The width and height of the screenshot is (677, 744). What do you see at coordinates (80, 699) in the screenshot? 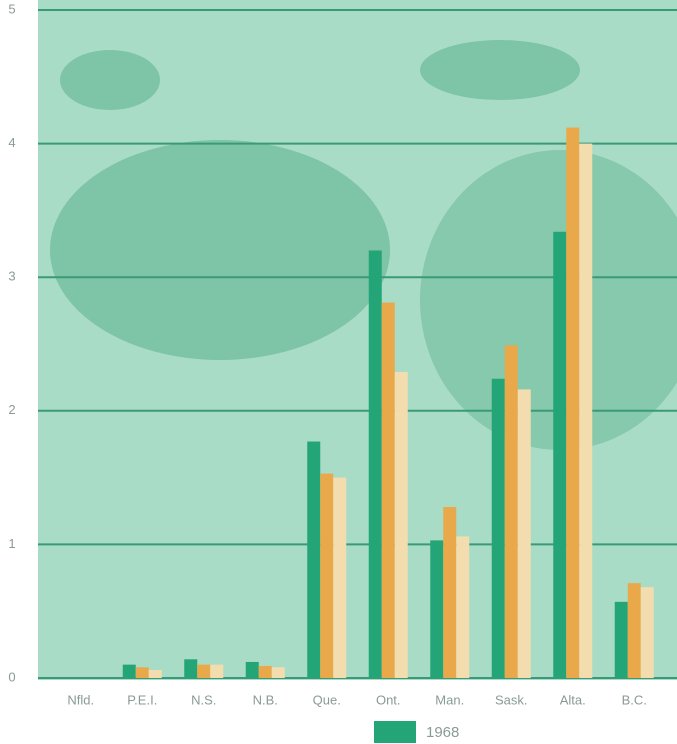
I see `x-tick-label: Nfld.` at bounding box center [80, 699].